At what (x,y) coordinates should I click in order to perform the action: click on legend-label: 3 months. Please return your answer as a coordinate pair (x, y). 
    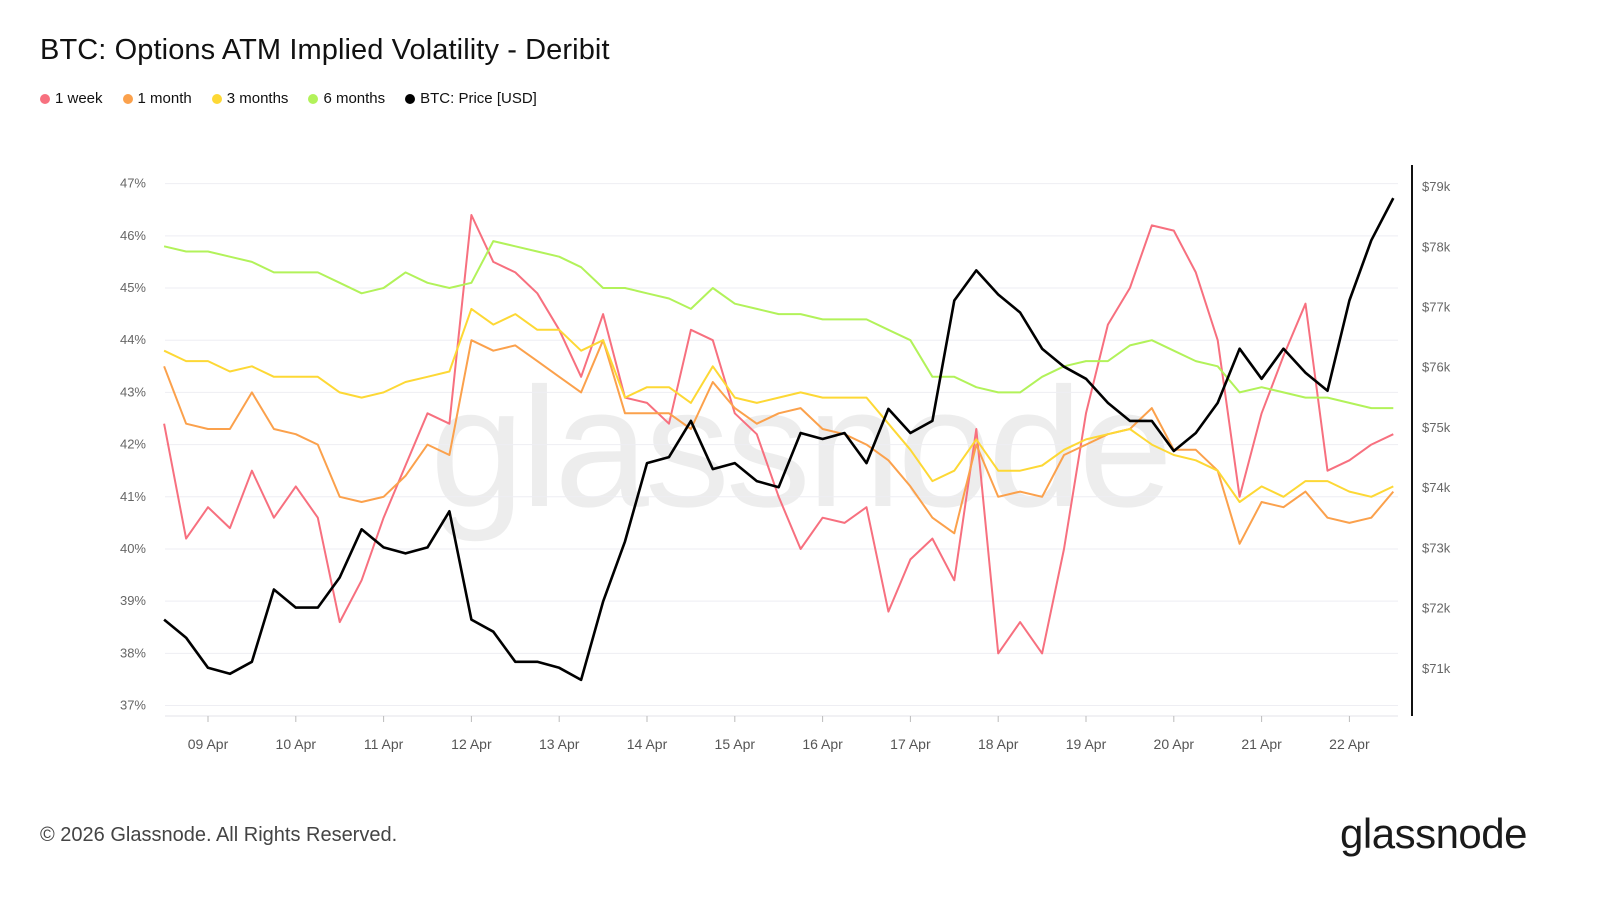
    Looking at the image, I should click on (257, 98).